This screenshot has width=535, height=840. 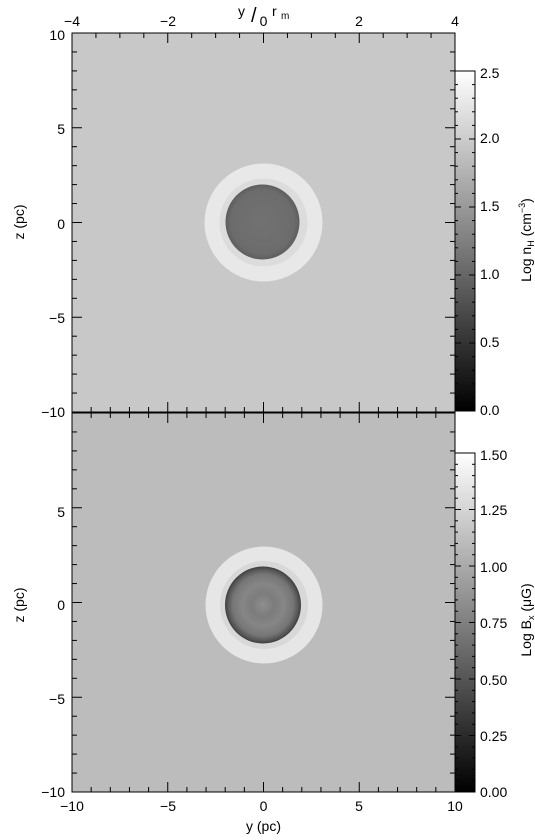 I want to click on colorbar-field-ticks, so click(x=465, y=622).